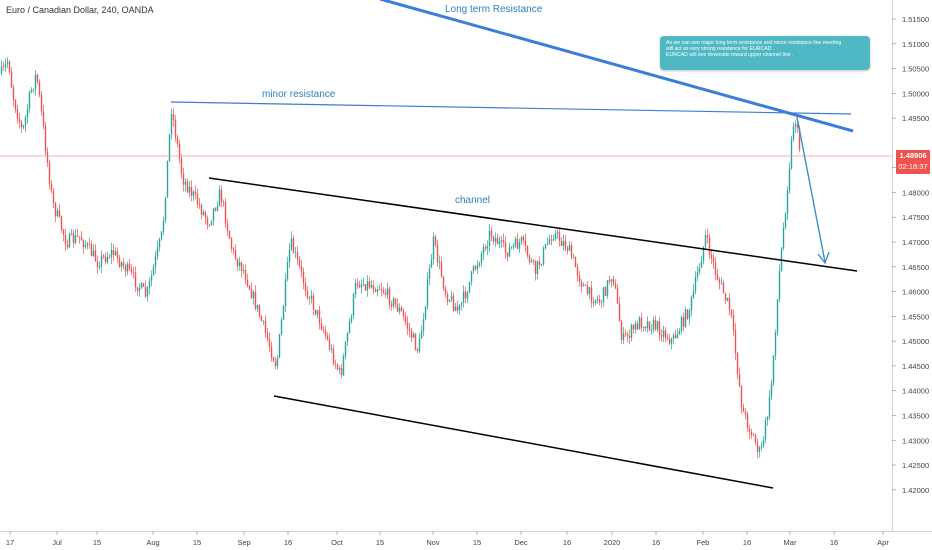  I want to click on channel-lower-line, so click(523, 442).